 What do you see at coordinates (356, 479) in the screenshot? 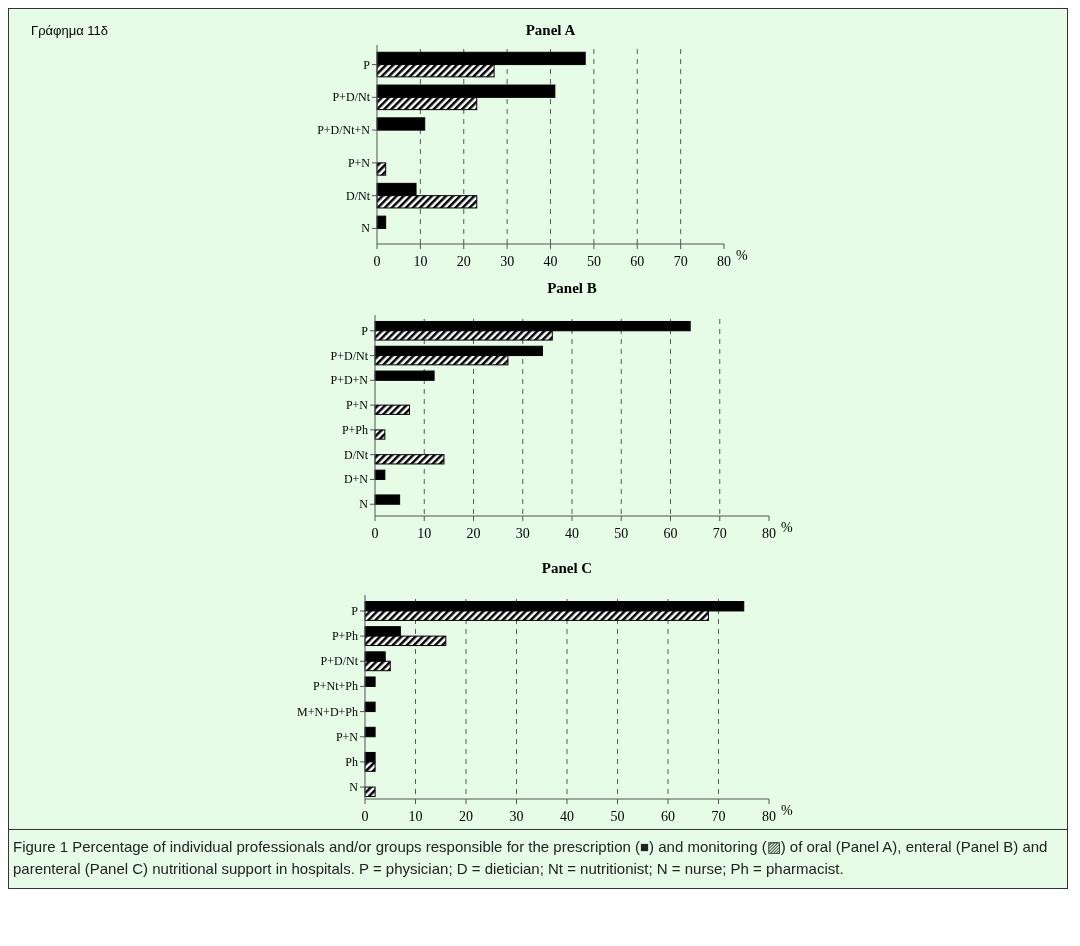
I see `y-tick-label: D+N` at bounding box center [356, 479].